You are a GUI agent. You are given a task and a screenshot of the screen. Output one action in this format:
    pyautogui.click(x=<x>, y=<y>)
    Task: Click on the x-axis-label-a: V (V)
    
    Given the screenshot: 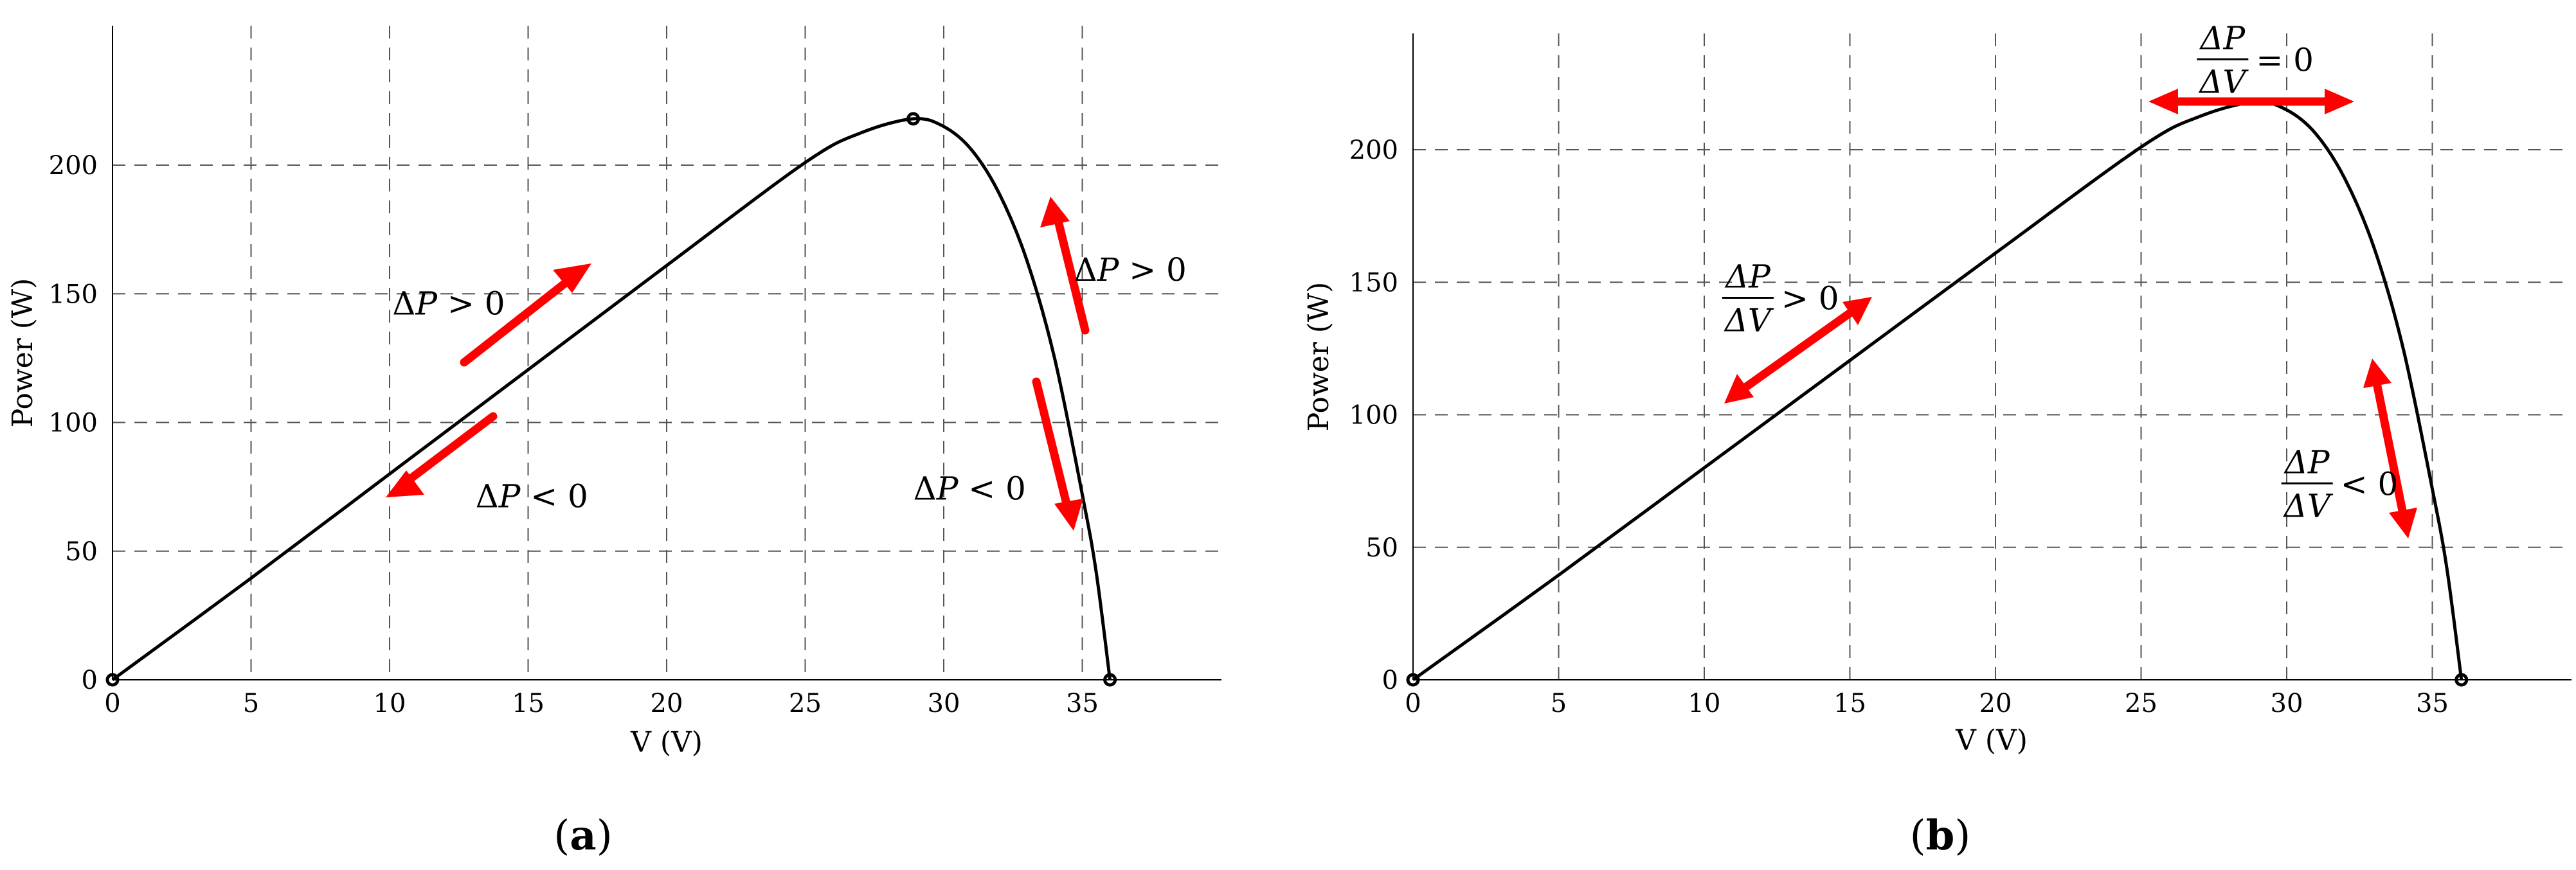 What is the action you would take?
    pyautogui.click(x=666, y=742)
    